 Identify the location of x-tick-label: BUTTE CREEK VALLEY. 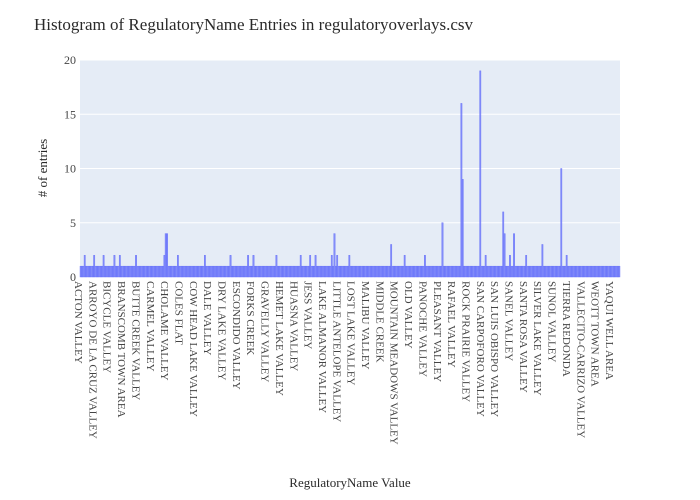
(135, 340).